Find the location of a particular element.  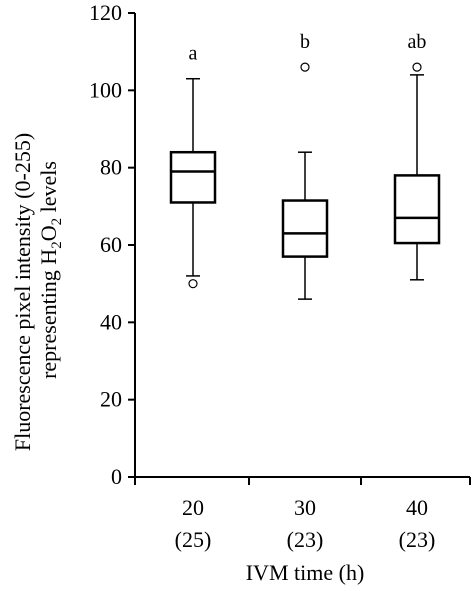

y-tick-label: 100 is located at coordinates (105, 89).